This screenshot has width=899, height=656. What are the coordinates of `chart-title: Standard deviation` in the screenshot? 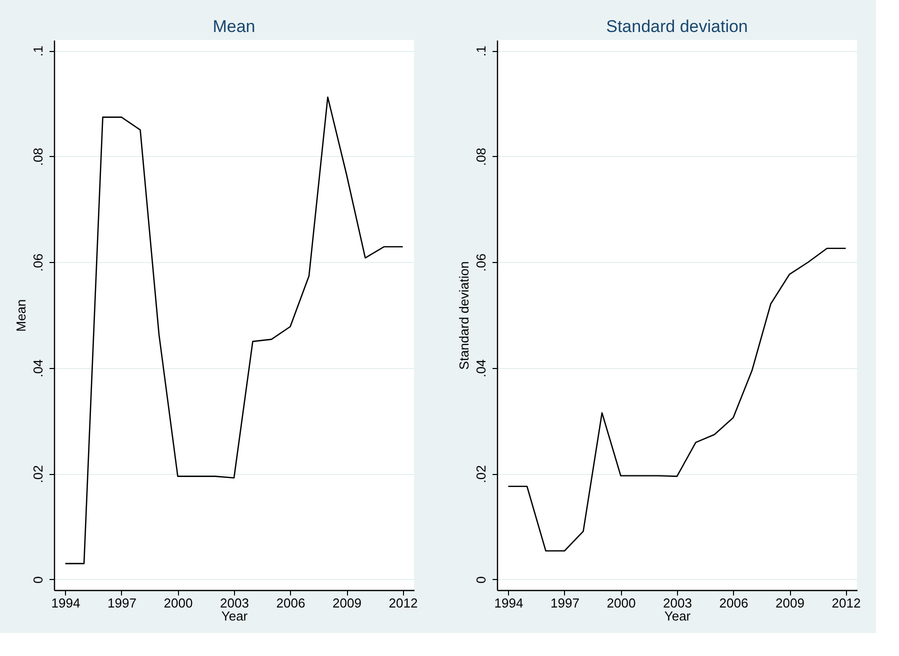 It's located at (677, 26).